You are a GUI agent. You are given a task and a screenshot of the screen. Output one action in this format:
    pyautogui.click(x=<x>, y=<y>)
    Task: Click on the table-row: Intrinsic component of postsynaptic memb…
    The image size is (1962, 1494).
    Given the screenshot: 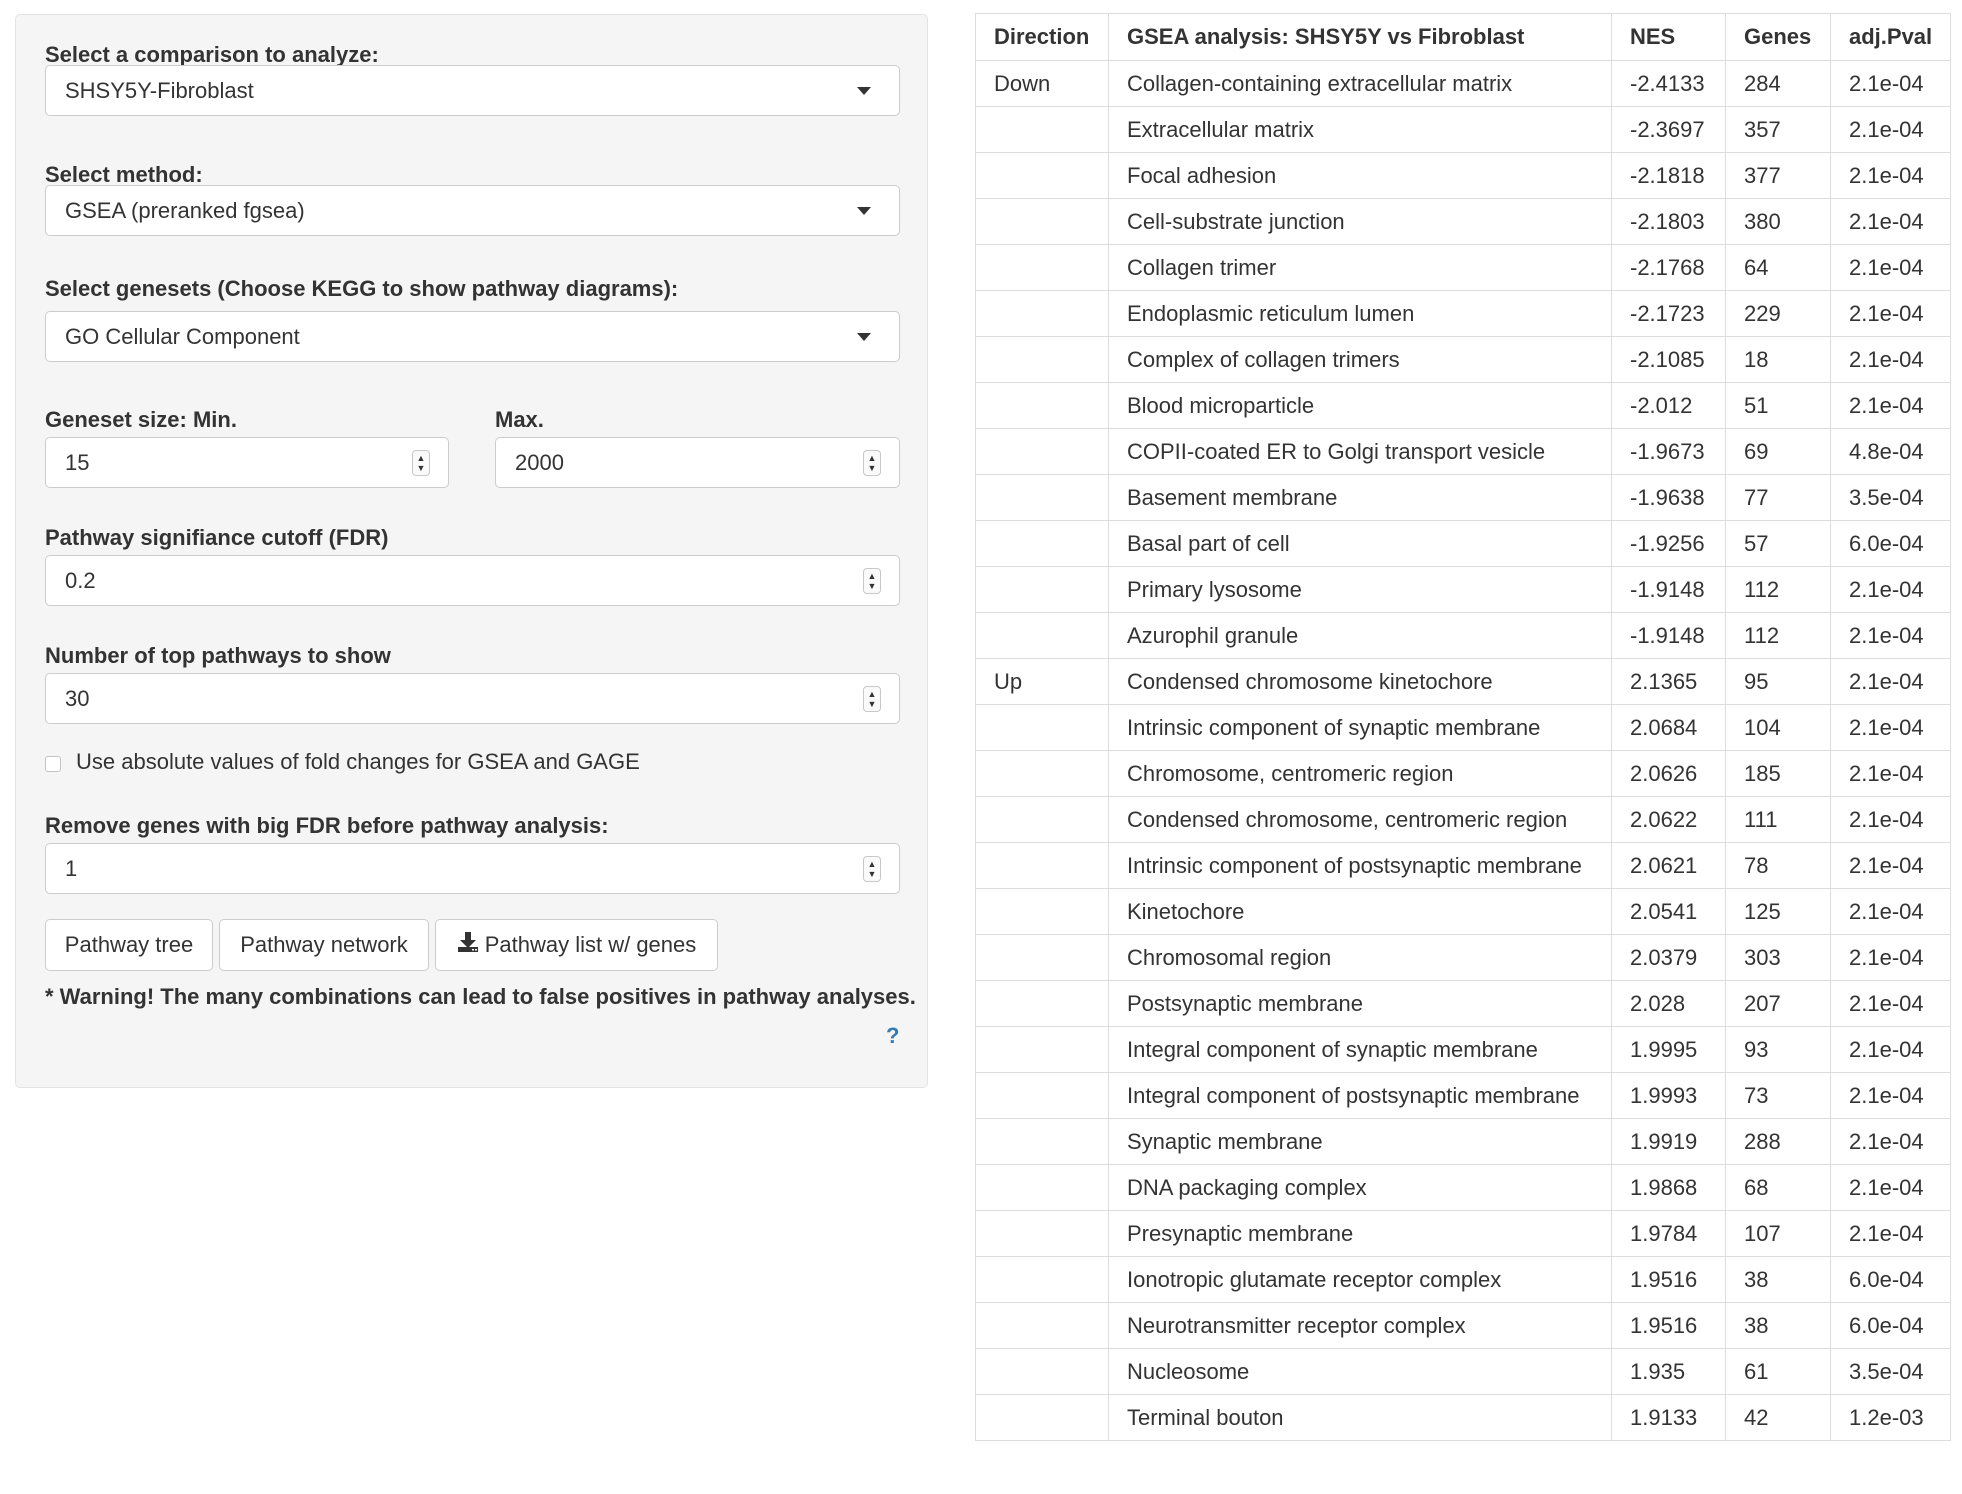 What is the action you would take?
    pyautogui.click(x=1463, y=865)
    